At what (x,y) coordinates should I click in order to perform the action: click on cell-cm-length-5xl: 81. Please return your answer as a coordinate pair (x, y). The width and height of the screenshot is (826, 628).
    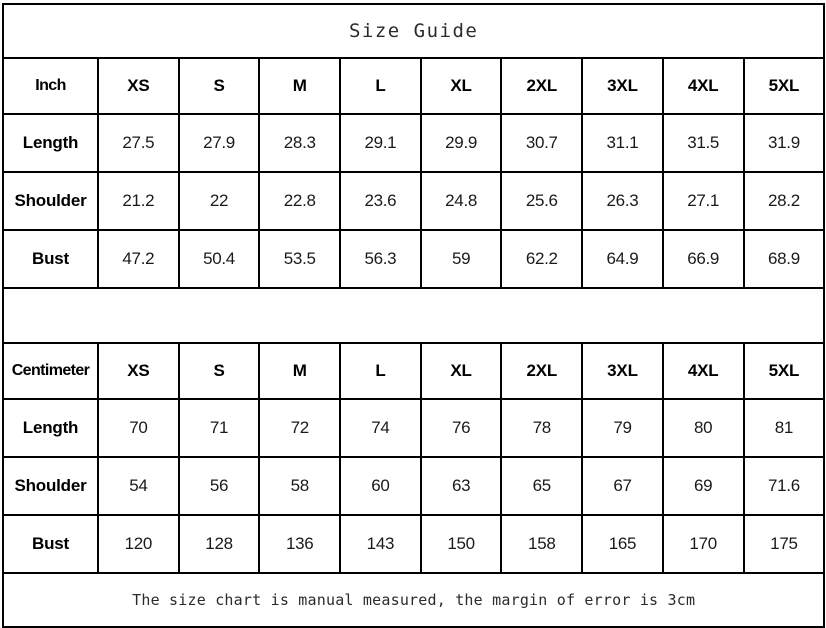
    Looking at the image, I should click on (784, 428).